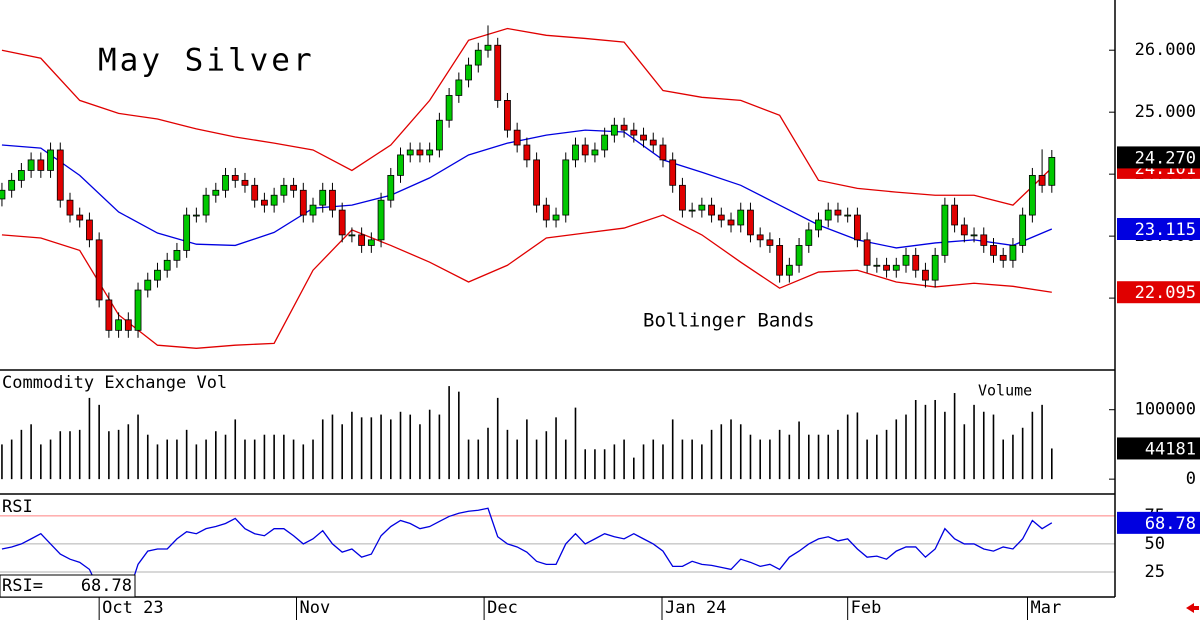 This screenshot has width=1200, height=620. What do you see at coordinates (1192, 608) in the screenshot?
I see `scroll-arrow` at bounding box center [1192, 608].